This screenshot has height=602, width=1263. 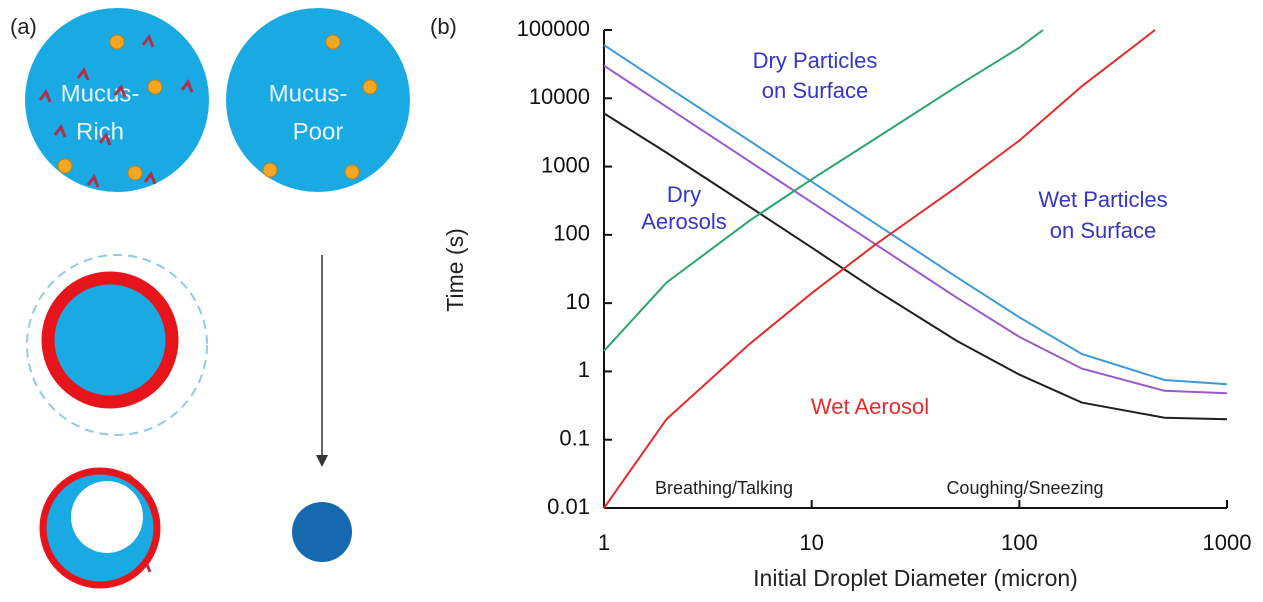 I want to click on mucus-rich-droplet, so click(x=117, y=100).